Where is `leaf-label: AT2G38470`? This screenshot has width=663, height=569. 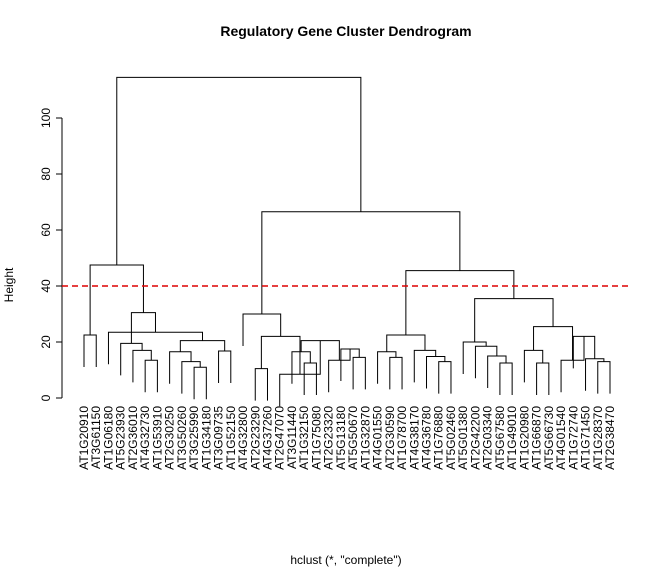 leaf-label: AT2G38470 is located at coordinates (610, 438).